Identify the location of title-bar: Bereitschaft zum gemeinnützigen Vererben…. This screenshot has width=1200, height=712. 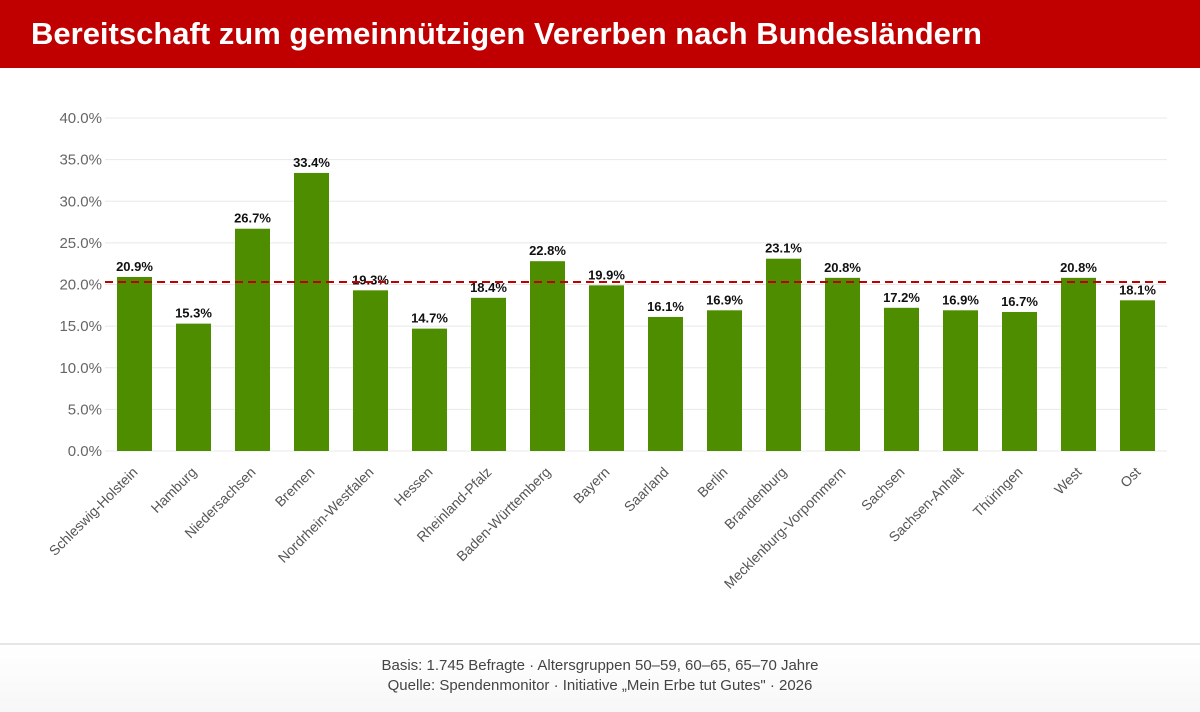
(600, 34).